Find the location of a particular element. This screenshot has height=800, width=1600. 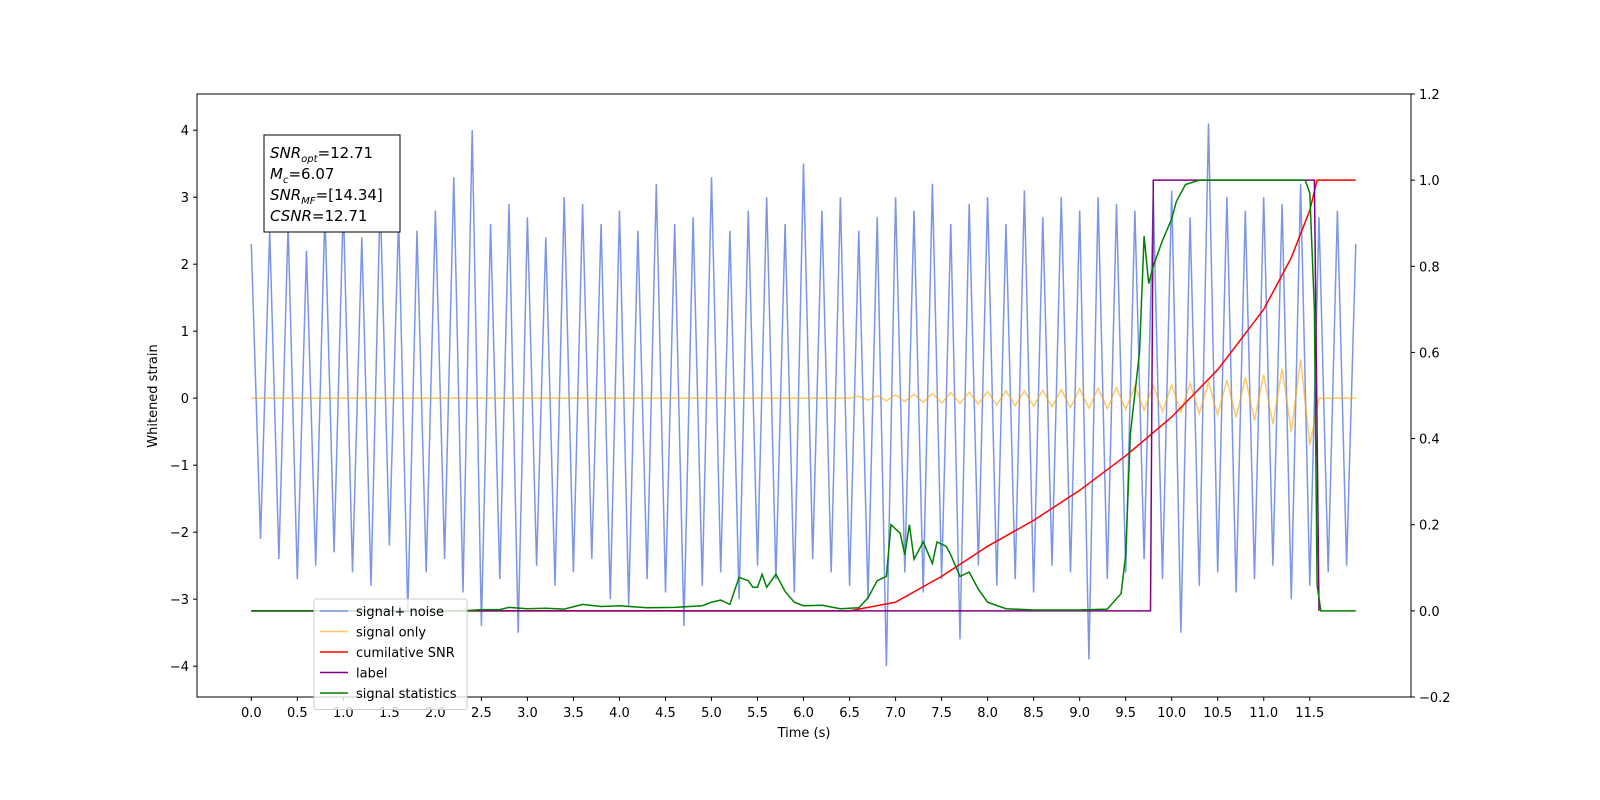

x-tick-label: 9.5 is located at coordinates (1125, 713).